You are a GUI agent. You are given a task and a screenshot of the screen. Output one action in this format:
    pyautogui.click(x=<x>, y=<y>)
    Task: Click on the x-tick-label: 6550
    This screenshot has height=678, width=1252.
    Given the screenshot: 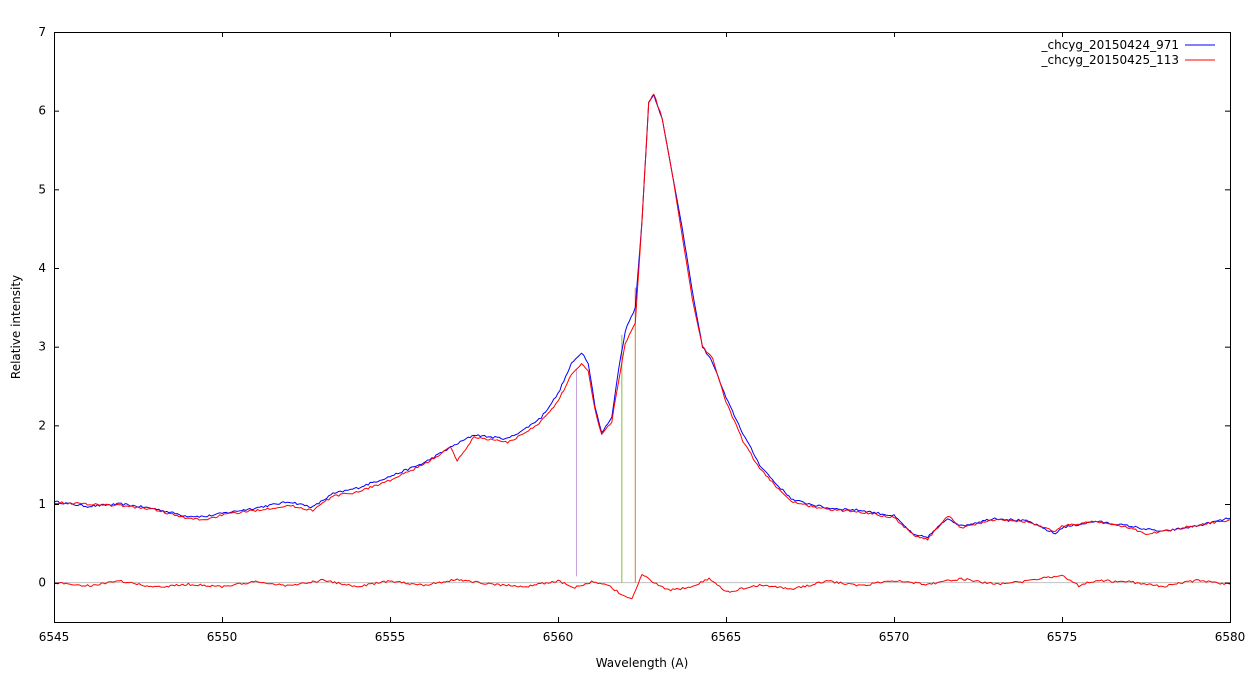 What is the action you would take?
    pyautogui.click(x=222, y=637)
    